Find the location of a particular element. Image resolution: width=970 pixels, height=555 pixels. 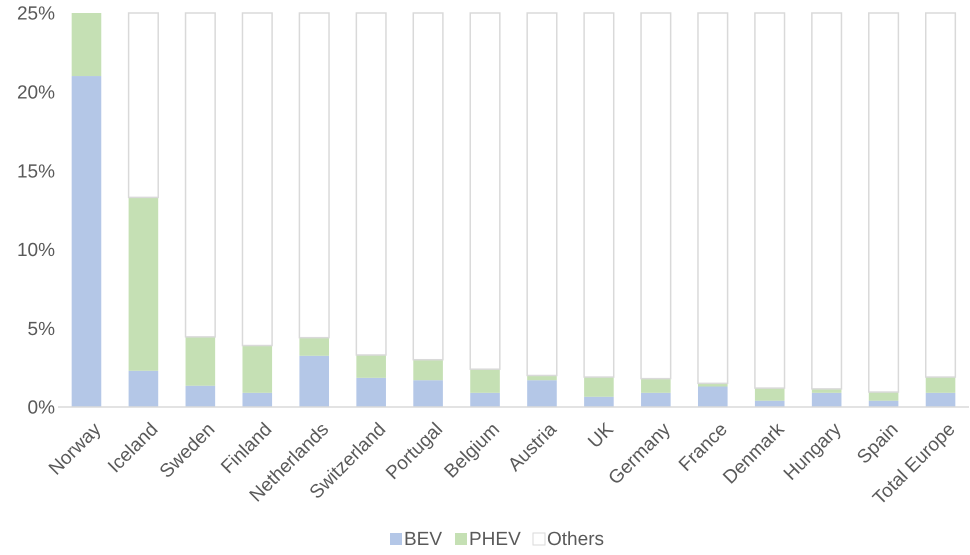

legend-label: Others is located at coordinates (575, 539).